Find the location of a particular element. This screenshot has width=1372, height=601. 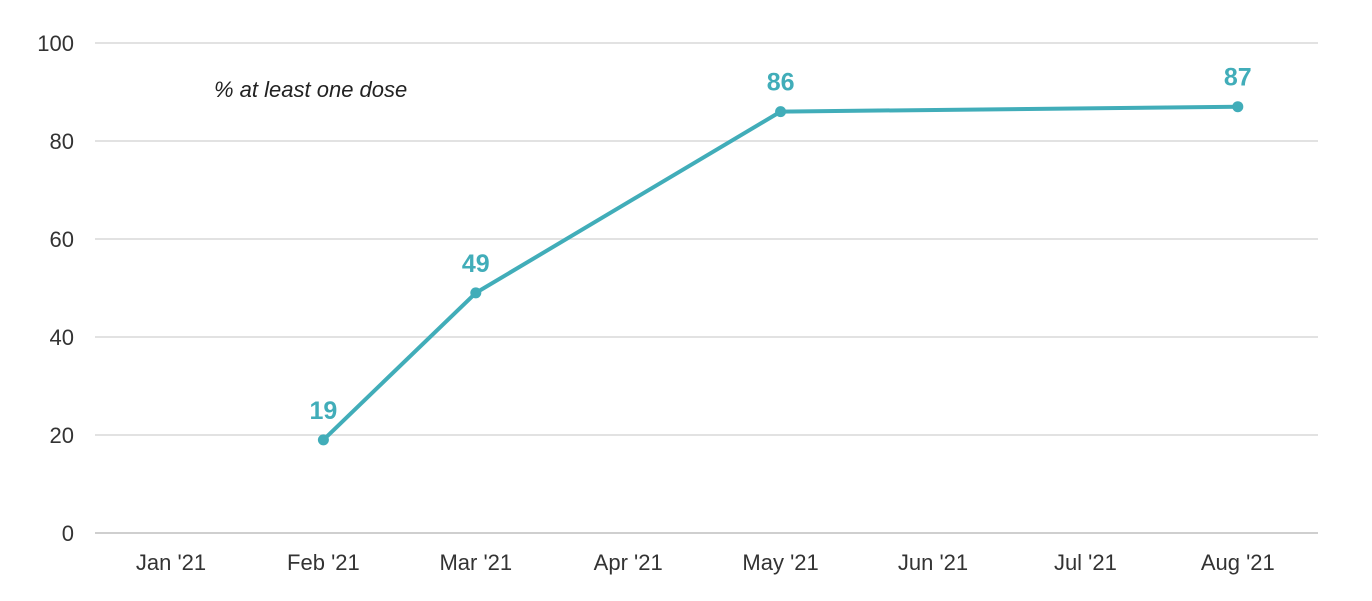

x-tick-label-7: Aug '21 is located at coordinates (1238, 562).